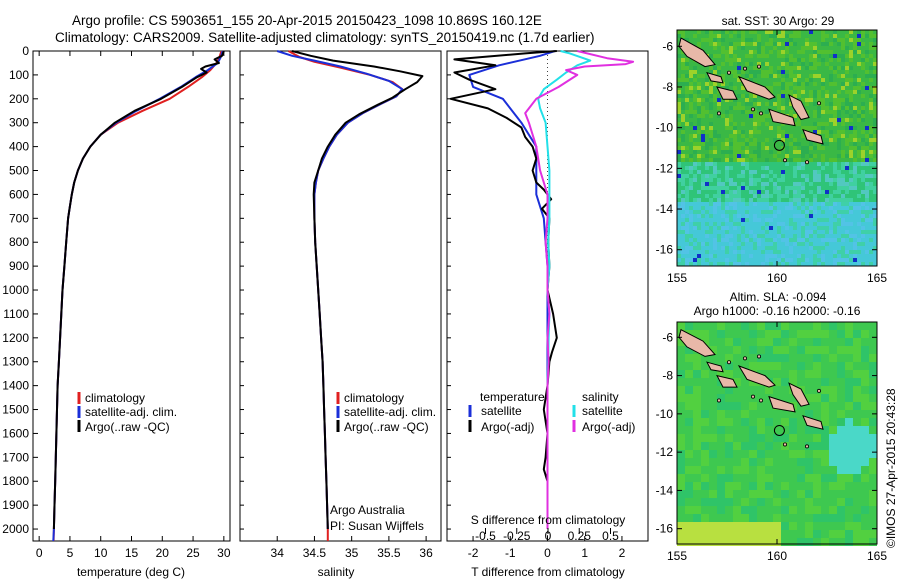 This screenshot has width=900, height=585. Describe the element at coordinates (193, 553) in the screenshot. I see `temperature-xtick-label: 25` at that location.